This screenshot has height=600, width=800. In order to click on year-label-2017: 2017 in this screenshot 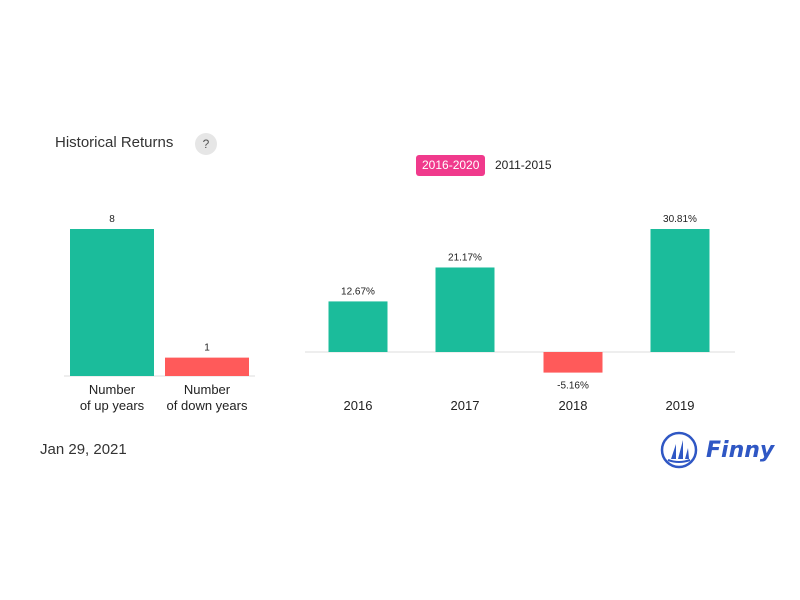, I will do `click(465, 405)`.